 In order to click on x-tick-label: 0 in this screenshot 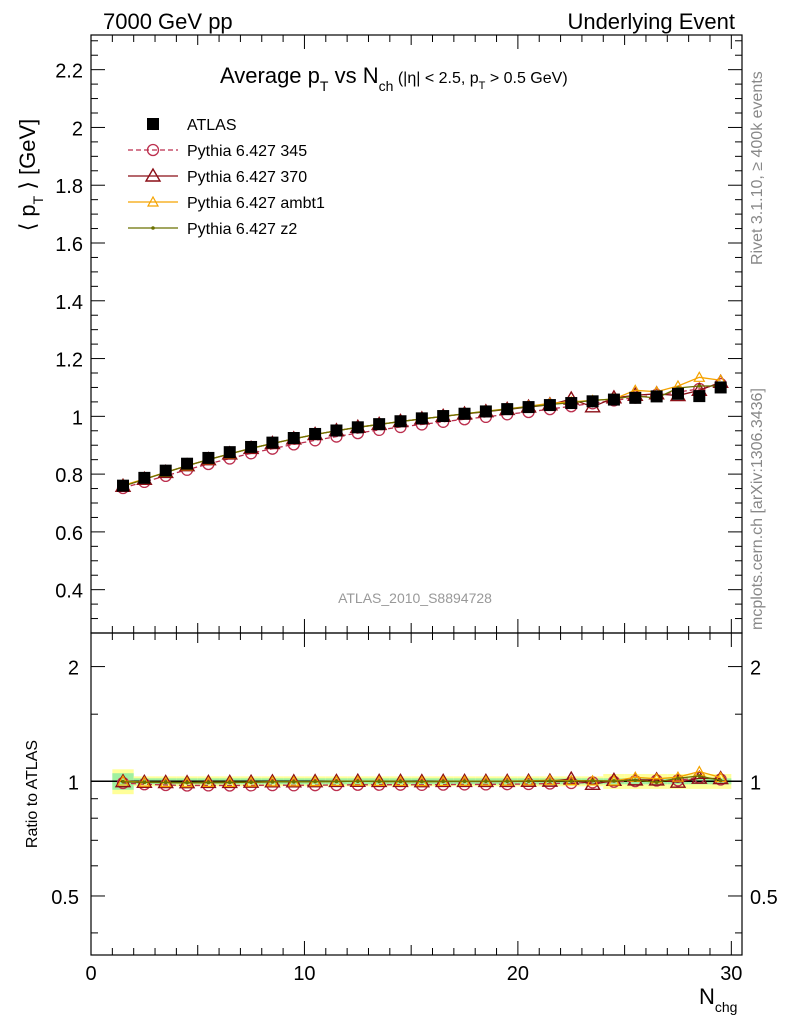, I will do `click(90, 974)`.